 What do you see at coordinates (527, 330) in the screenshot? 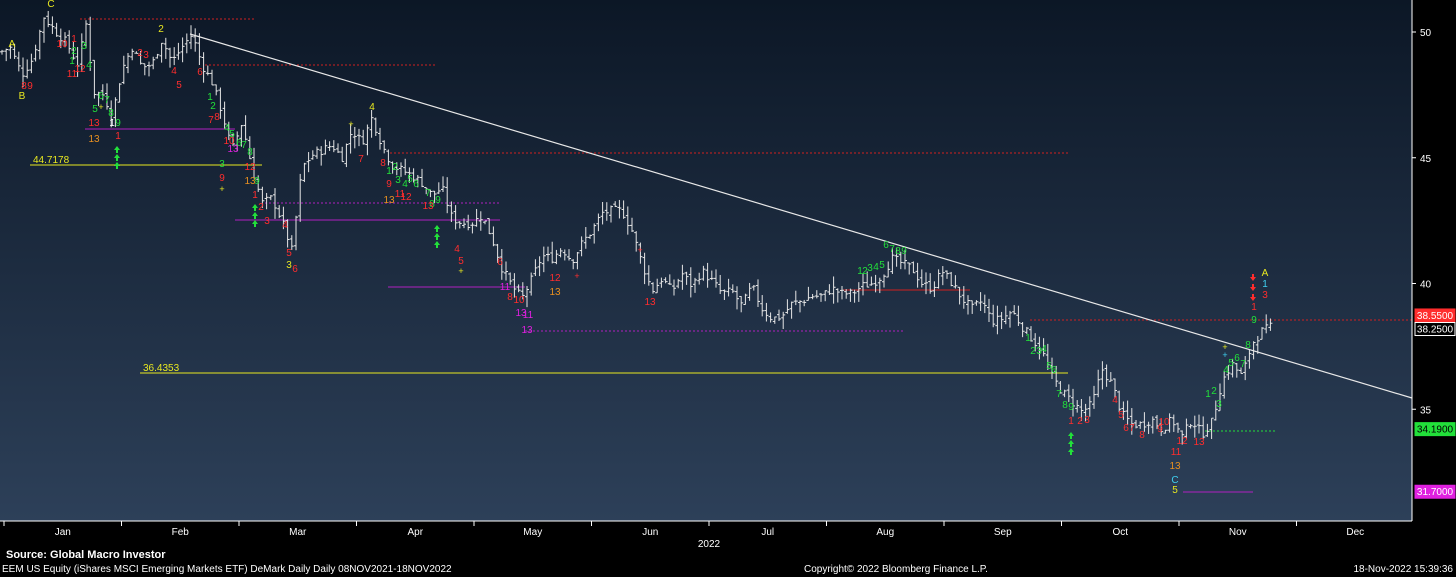
I see `demark-count: 13` at bounding box center [527, 330].